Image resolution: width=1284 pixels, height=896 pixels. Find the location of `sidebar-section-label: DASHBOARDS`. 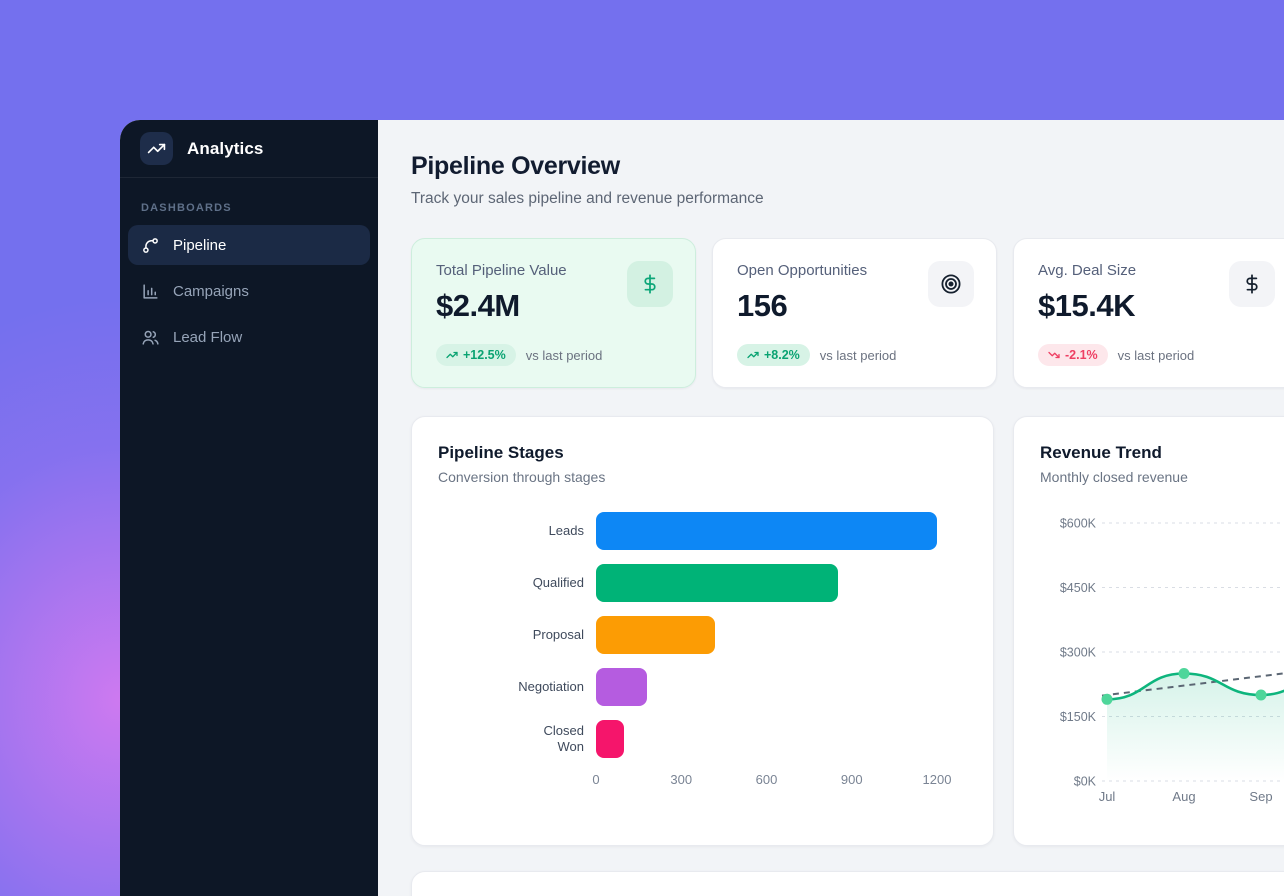

sidebar-section-label: DASHBOARDS is located at coordinates (186, 208).